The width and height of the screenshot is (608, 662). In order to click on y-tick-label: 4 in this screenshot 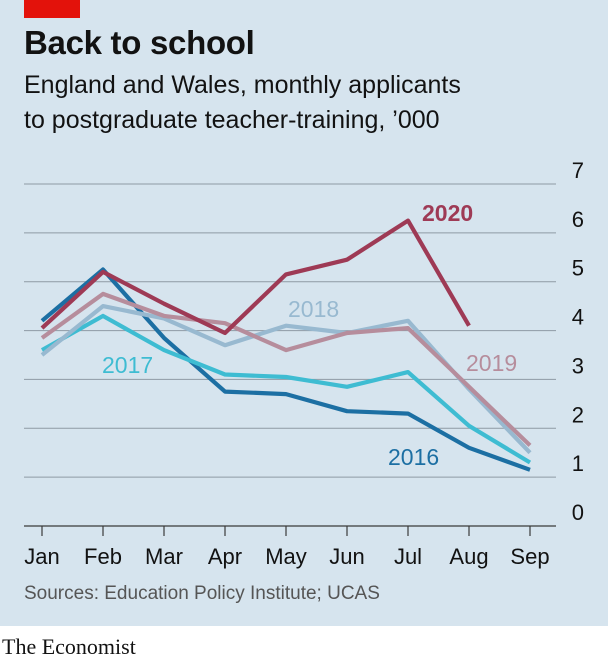, I will do `click(578, 317)`.